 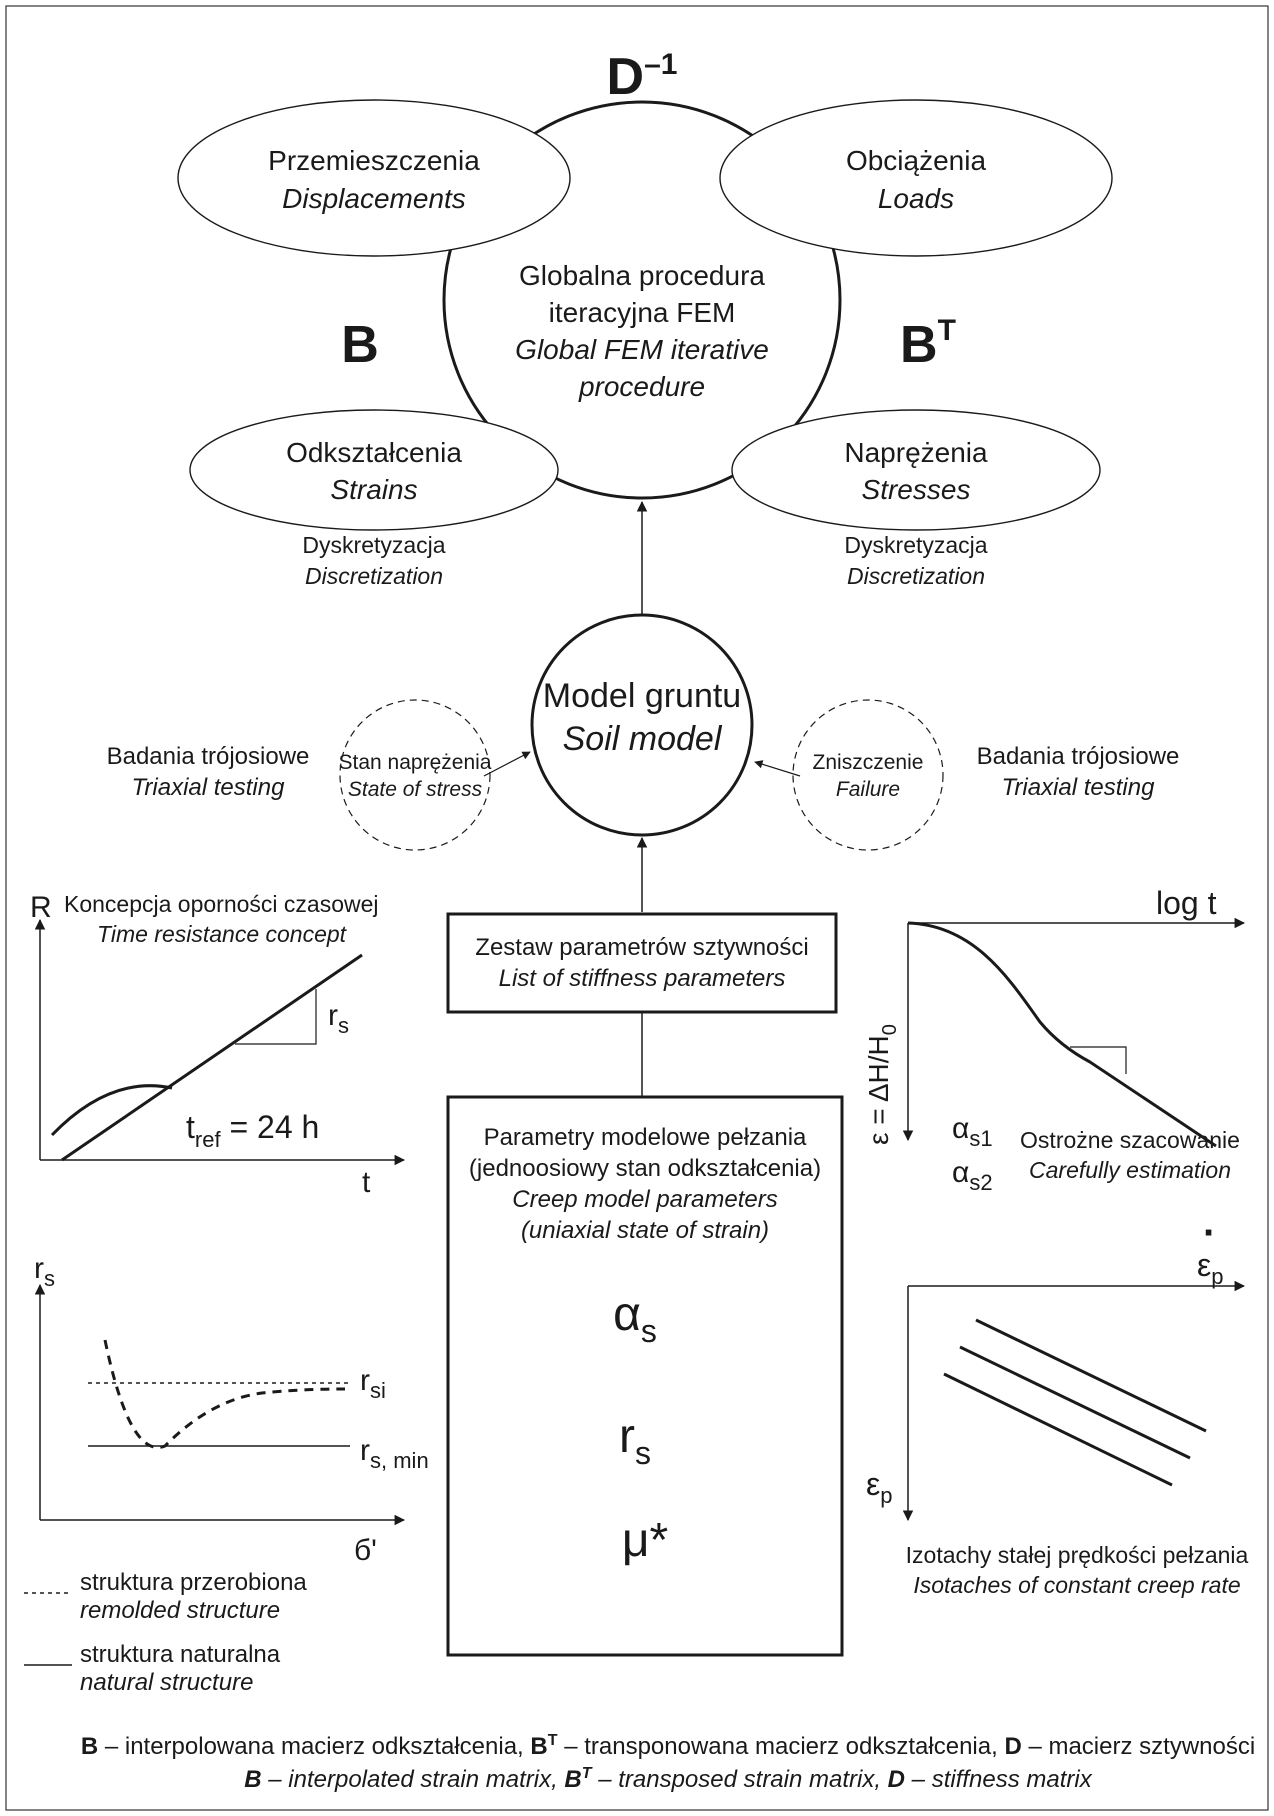 What do you see at coordinates (374, 452) in the screenshot?
I see `strains-pl: Odkształcenia` at bounding box center [374, 452].